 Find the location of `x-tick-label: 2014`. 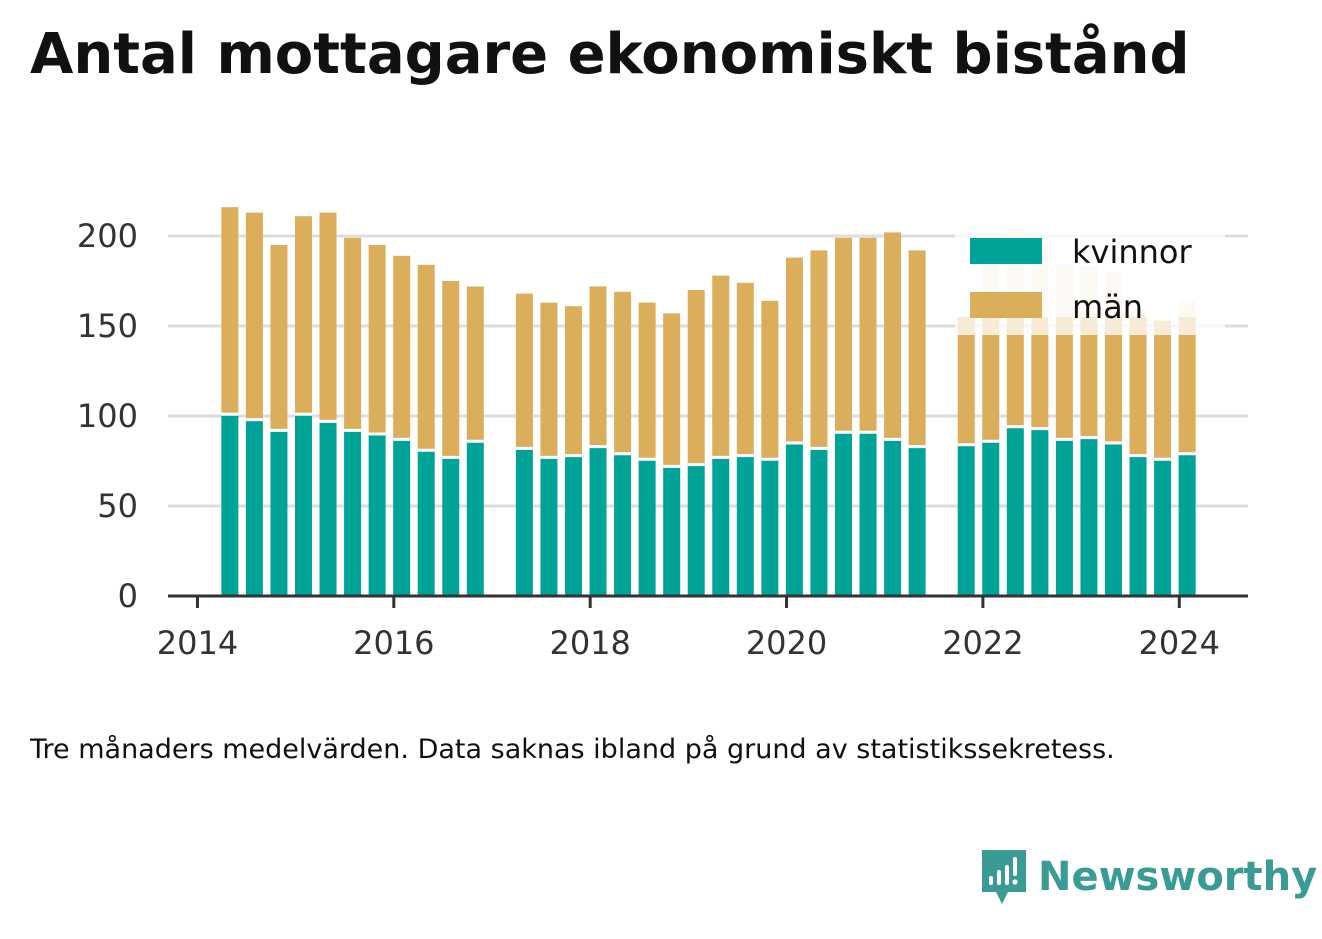

x-tick-label: 2014 is located at coordinates (197, 643).